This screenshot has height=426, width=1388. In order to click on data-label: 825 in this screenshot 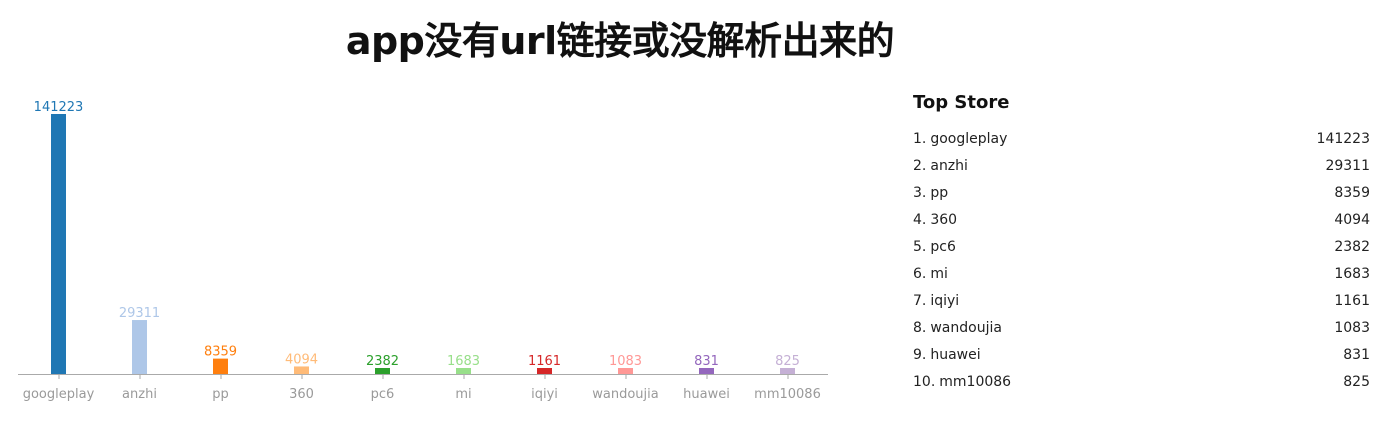, I will do `click(787, 361)`.